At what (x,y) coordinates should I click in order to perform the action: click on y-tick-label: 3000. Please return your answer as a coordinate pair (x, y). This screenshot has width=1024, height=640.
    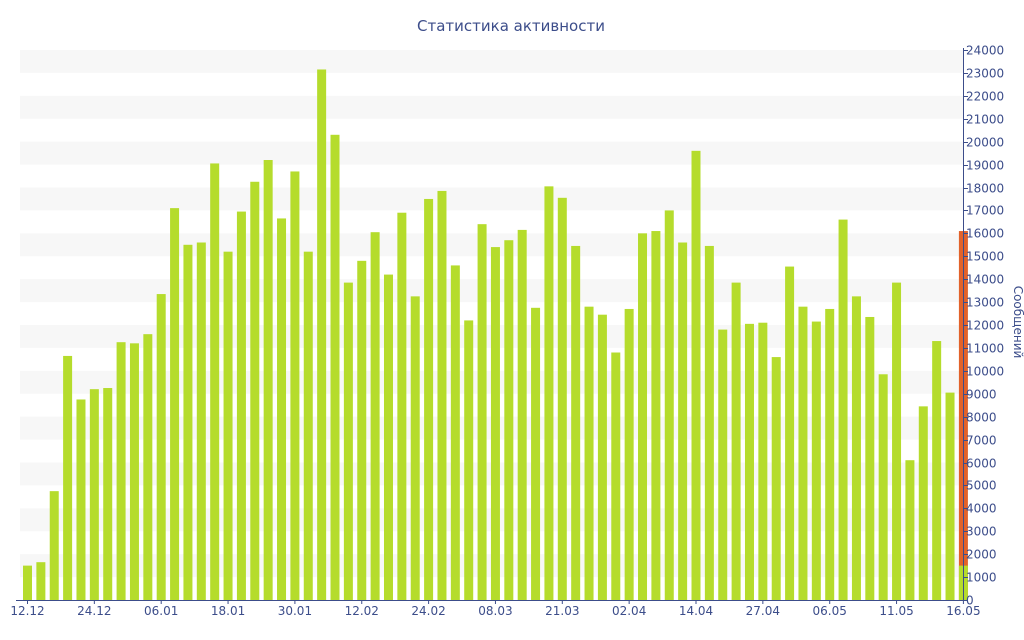
    Looking at the image, I should click on (981, 532).